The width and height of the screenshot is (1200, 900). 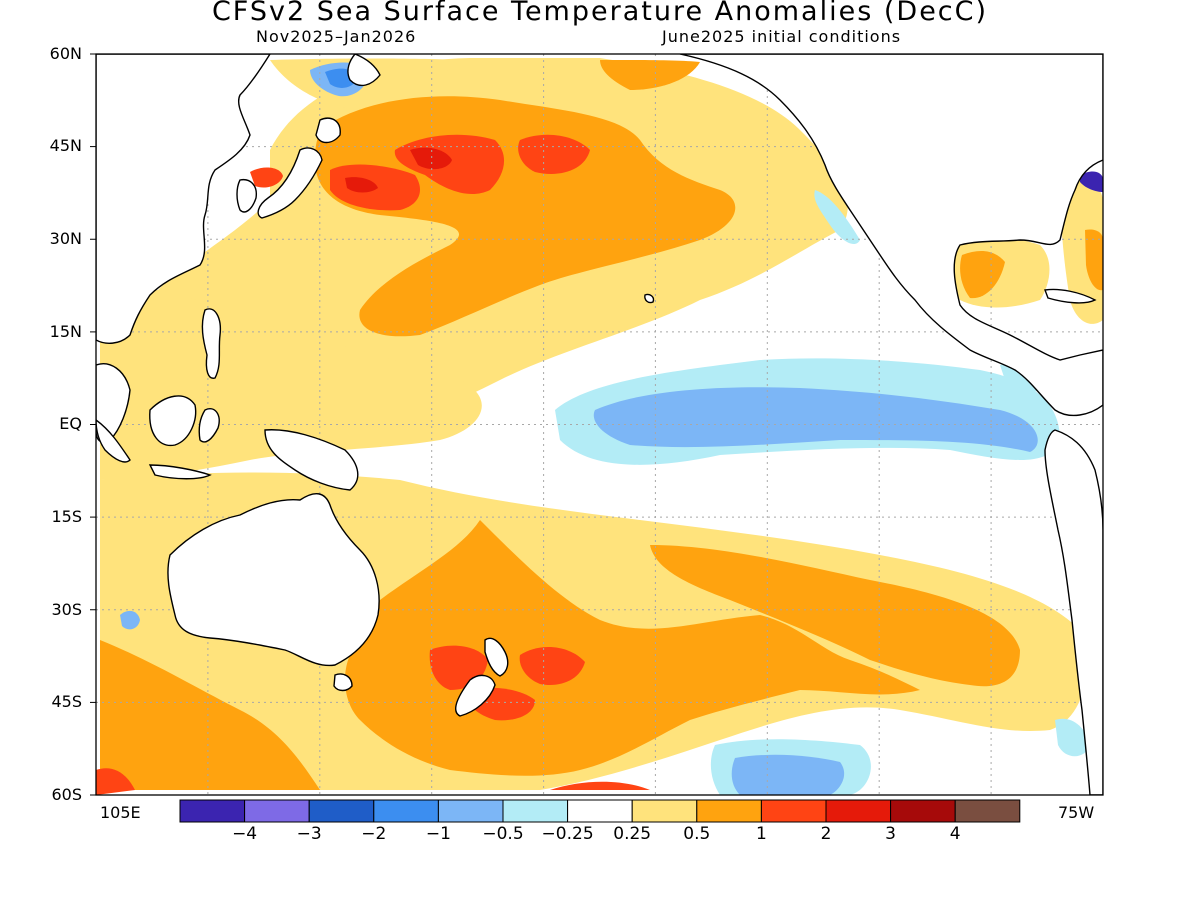 What do you see at coordinates (761, 834) in the screenshot?
I see `colorbar-tick-label: 1` at bounding box center [761, 834].